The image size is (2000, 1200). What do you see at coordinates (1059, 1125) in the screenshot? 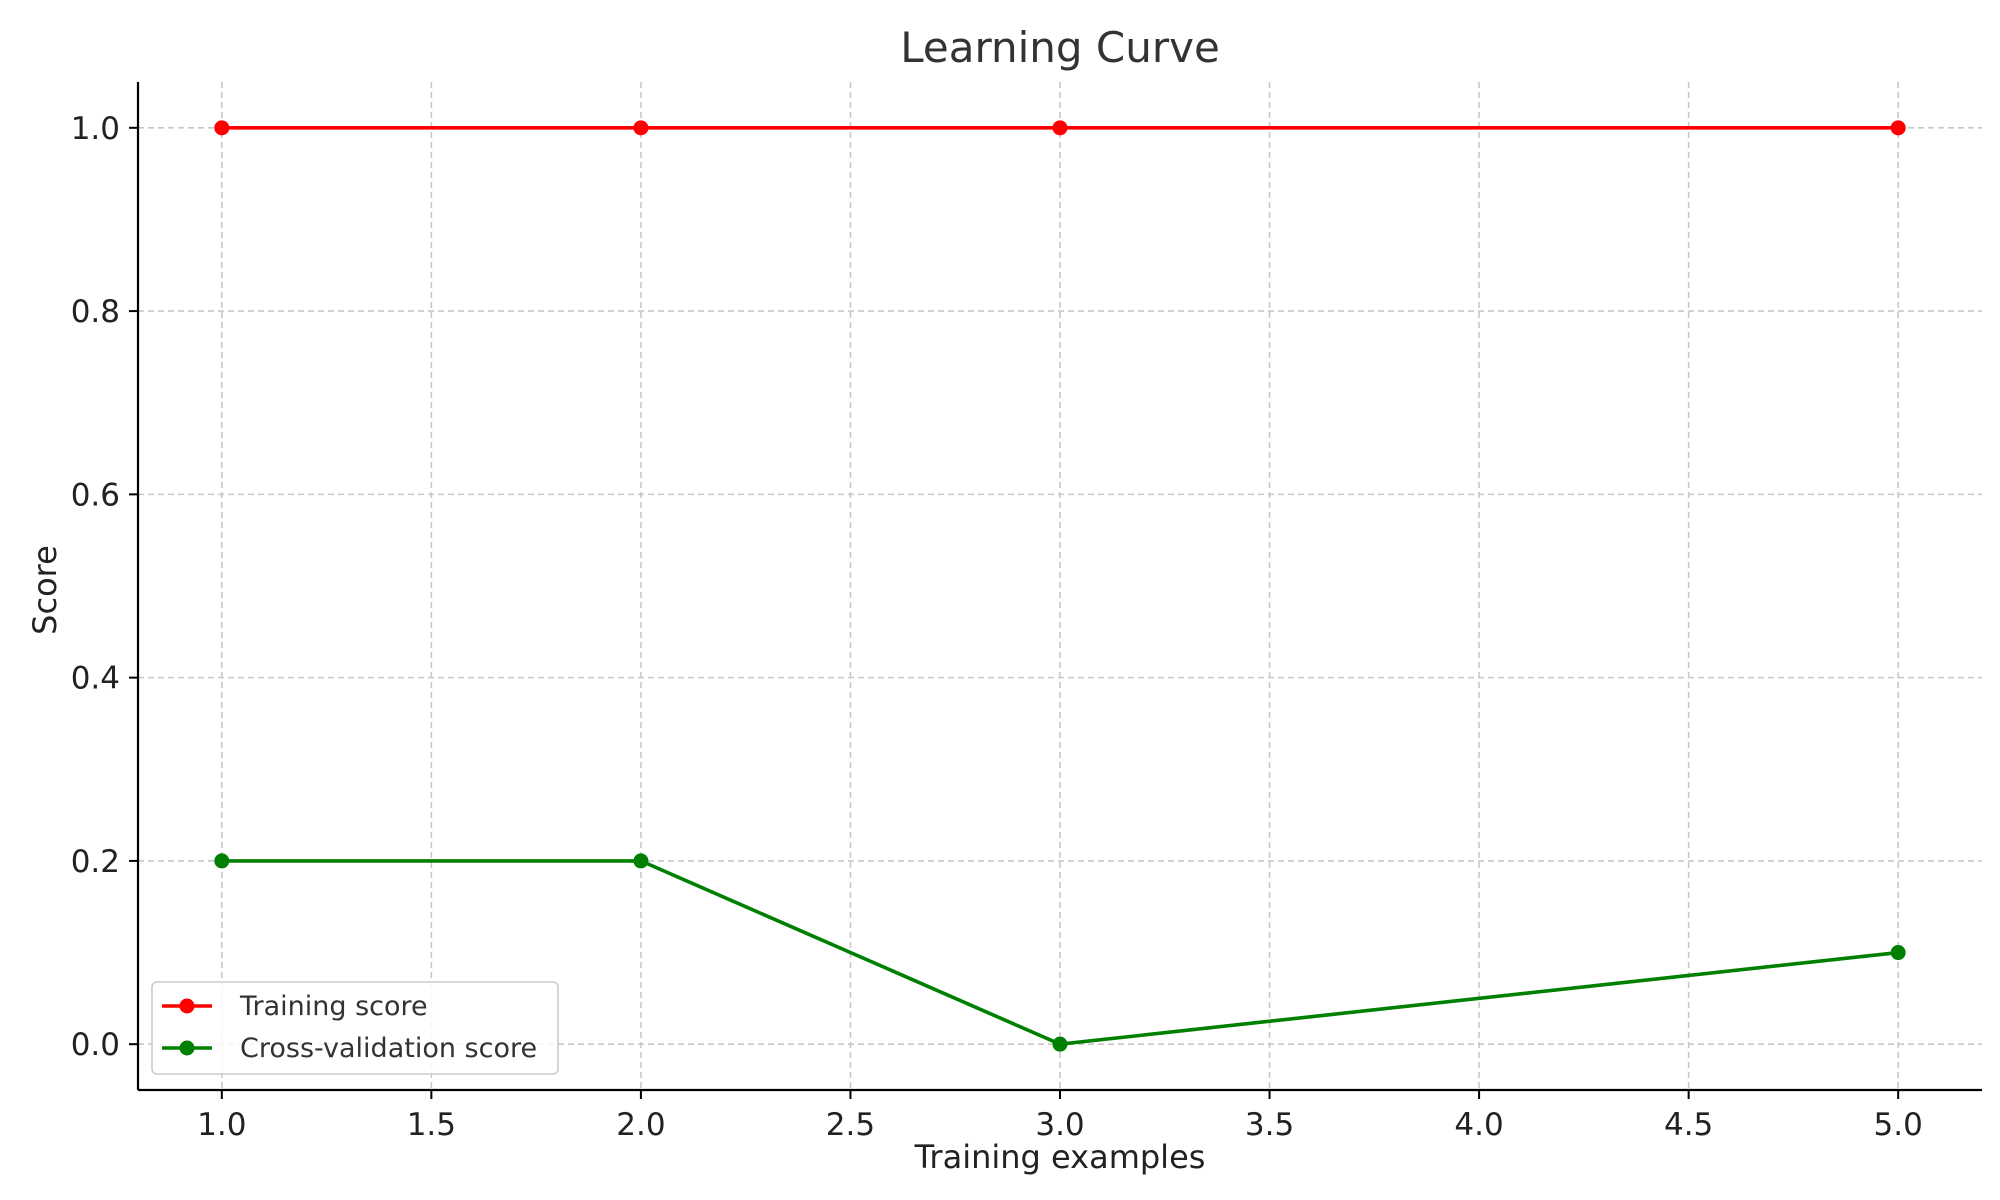
I see `x-tick-label: 3.0` at bounding box center [1059, 1125].